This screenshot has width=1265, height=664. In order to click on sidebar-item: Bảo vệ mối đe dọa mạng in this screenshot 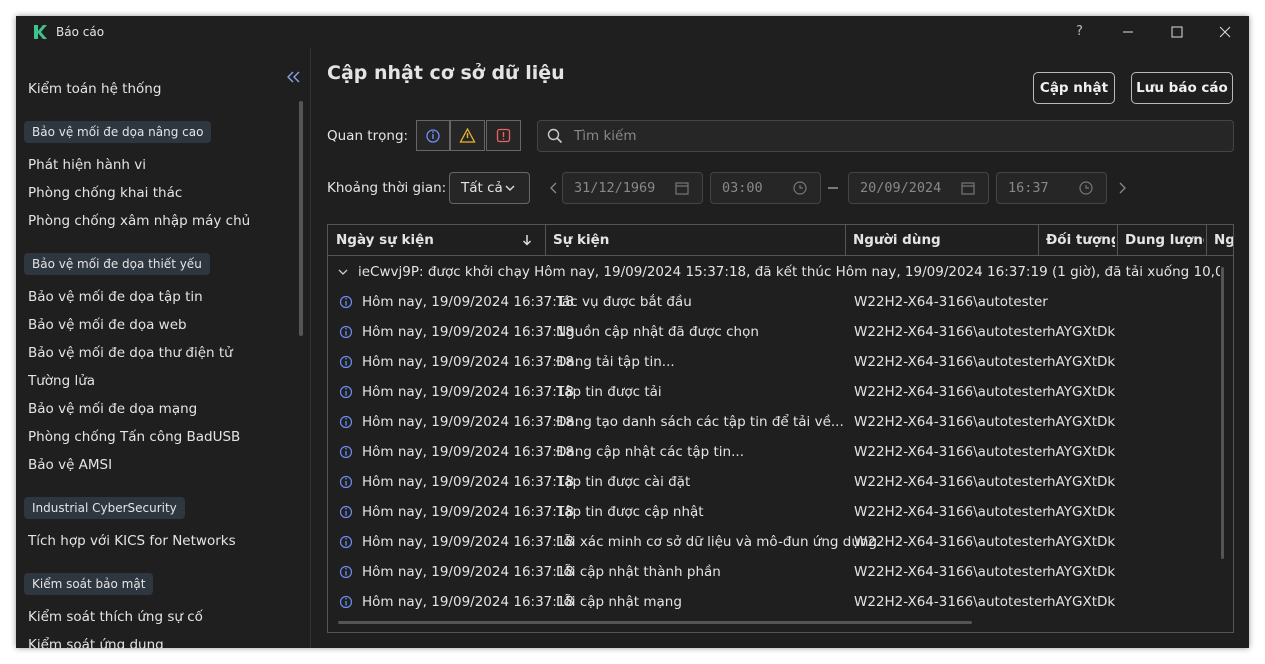, I will do `click(113, 409)`.